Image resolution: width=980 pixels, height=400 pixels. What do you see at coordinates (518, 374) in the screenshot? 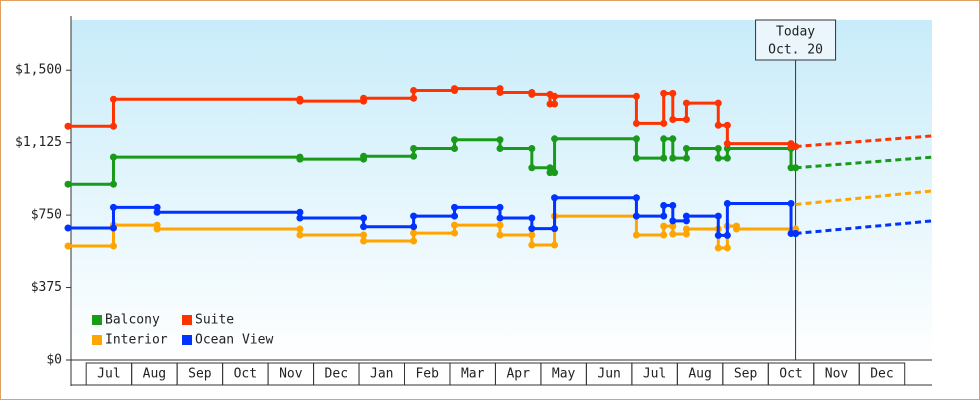
I see `x-tick-label: Apr` at bounding box center [518, 374].